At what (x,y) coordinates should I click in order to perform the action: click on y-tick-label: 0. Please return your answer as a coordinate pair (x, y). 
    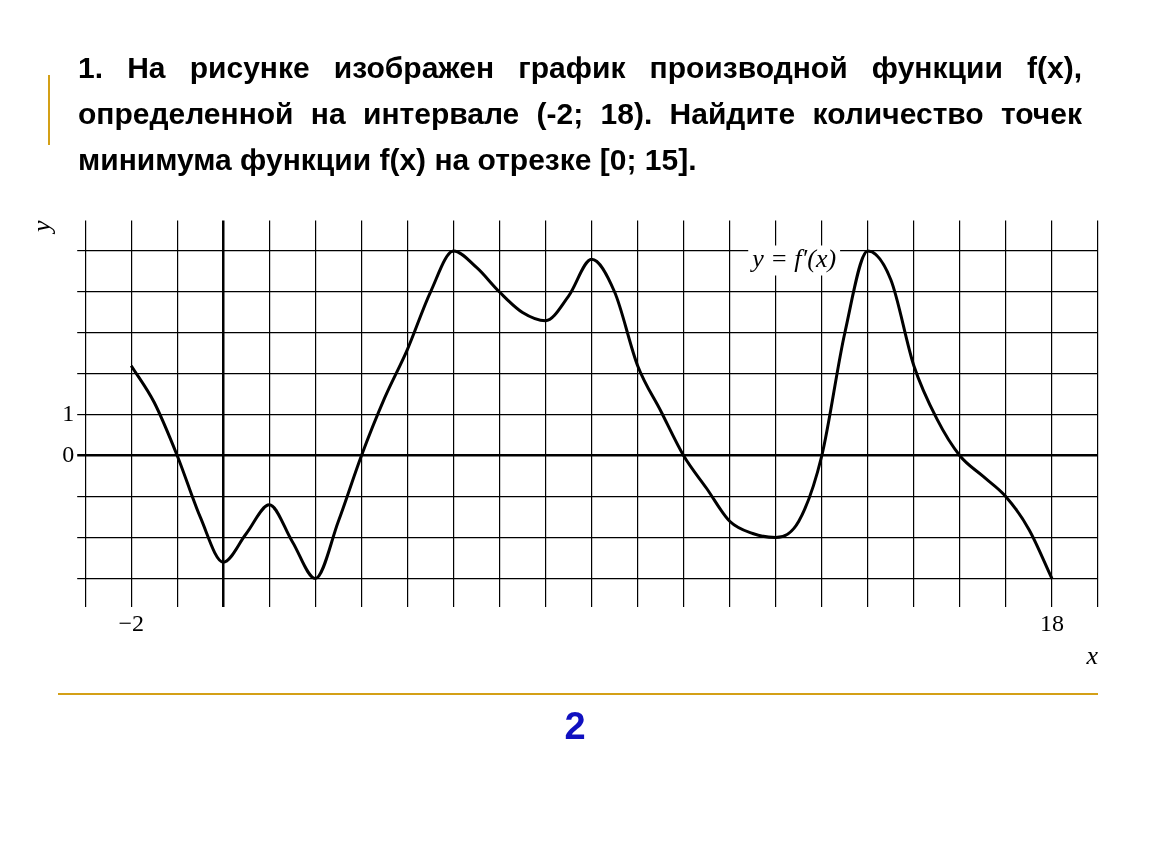
    Looking at the image, I should click on (68, 454).